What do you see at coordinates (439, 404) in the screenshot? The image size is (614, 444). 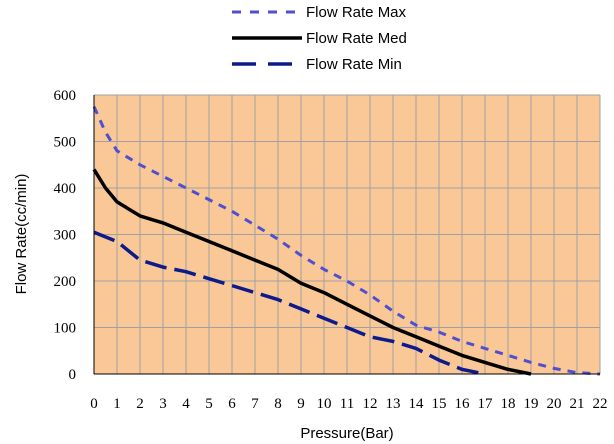 I see `x-tick-label: 15` at bounding box center [439, 404].